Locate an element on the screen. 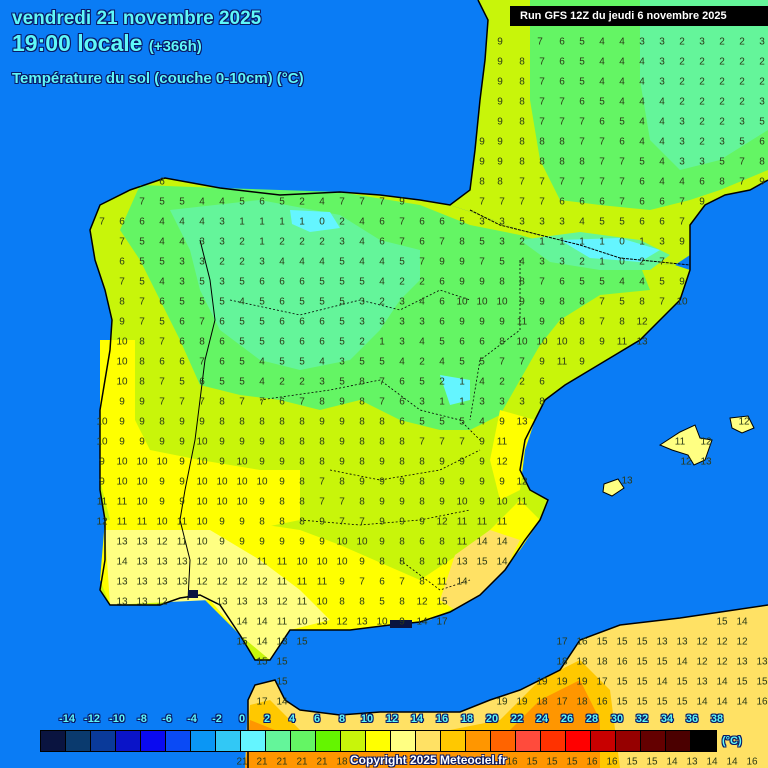  dark-pixel-almeria is located at coordinates (401, 624).